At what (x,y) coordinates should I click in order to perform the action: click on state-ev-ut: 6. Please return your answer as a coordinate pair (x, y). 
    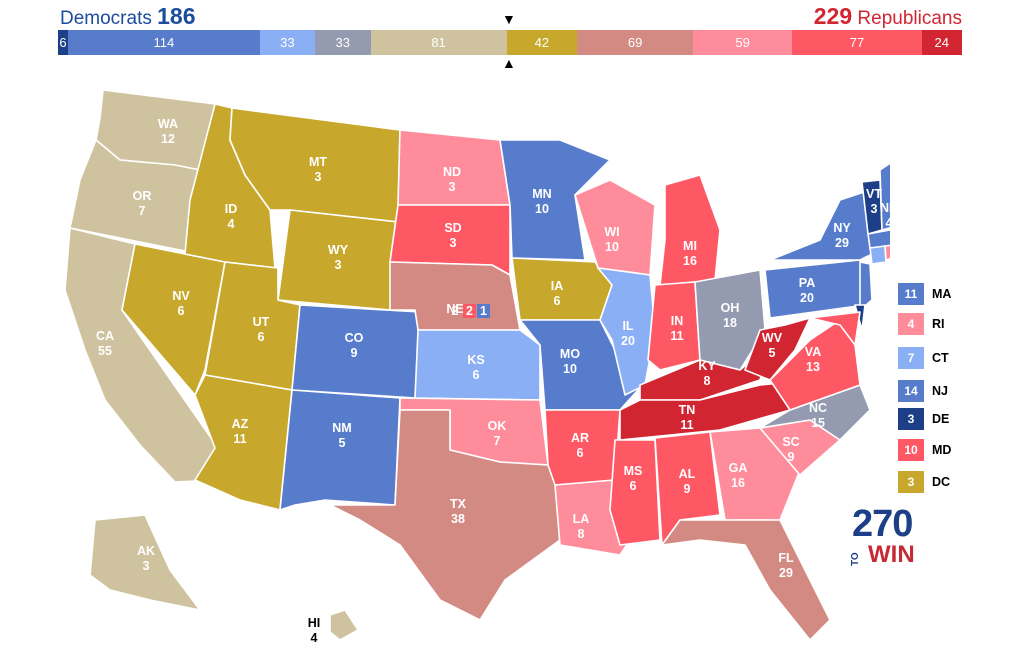
    Looking at the image, I should click on (261, 337).